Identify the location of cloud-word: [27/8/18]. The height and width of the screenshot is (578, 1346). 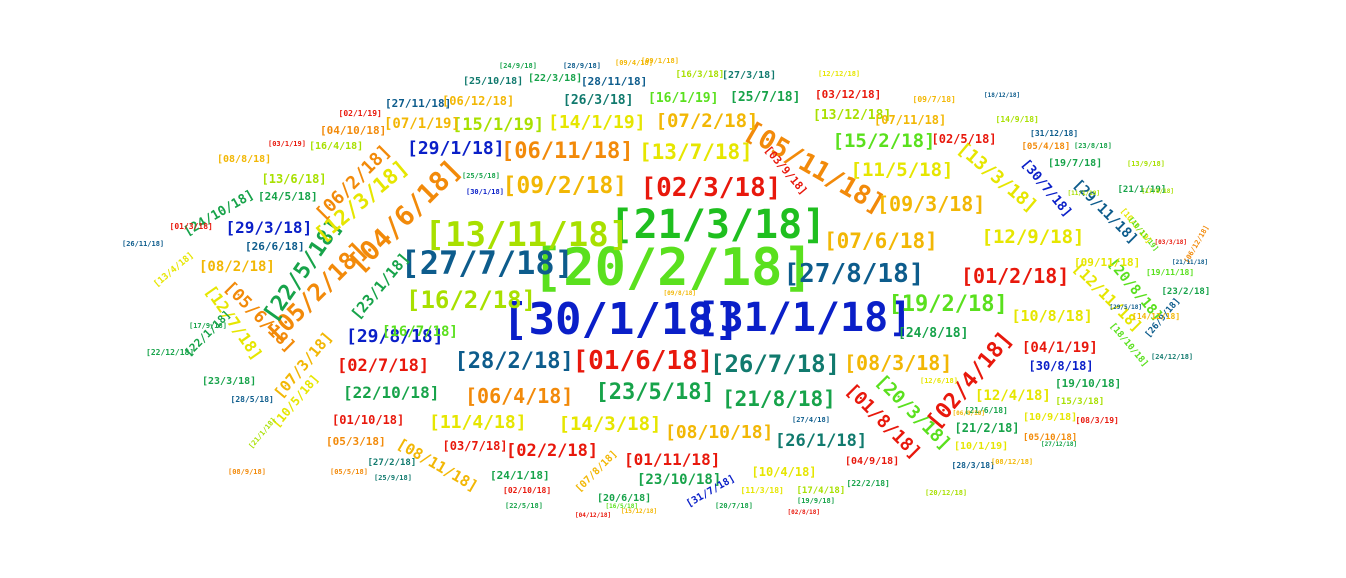
(854, 274).